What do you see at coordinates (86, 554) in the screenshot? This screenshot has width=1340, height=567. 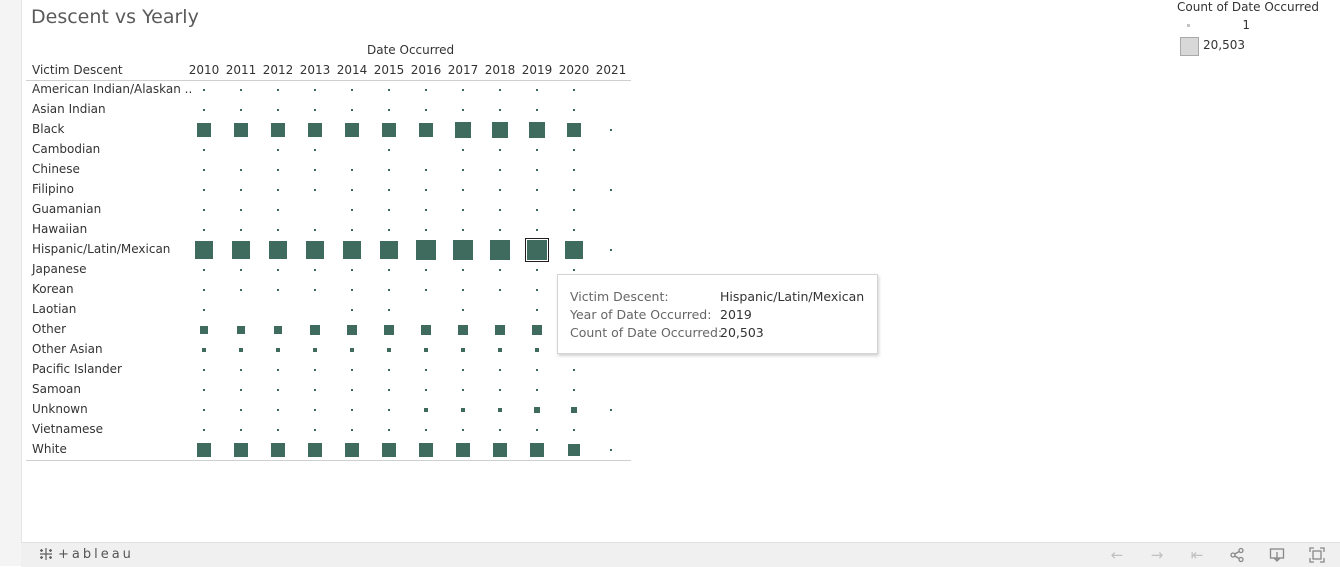 I see `tableau-logo: +ableau` at bounding box center [86, 554].